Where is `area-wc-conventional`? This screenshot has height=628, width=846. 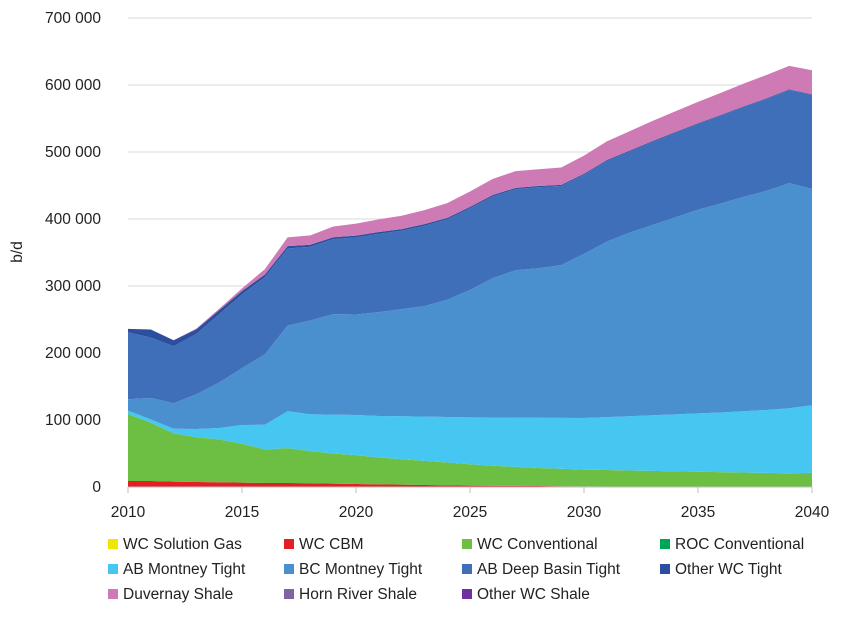 area-wc-conventional is located at coordinates (470, 450).